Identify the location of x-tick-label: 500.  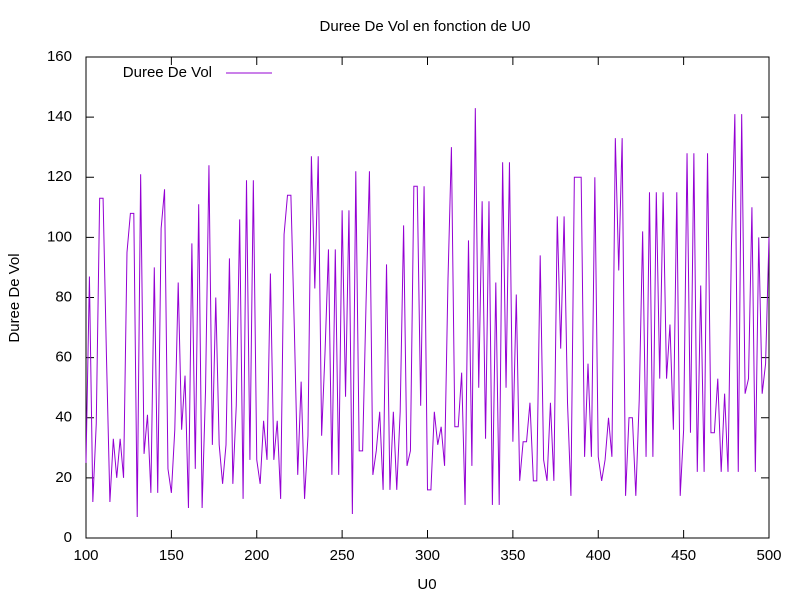
(768, 555).